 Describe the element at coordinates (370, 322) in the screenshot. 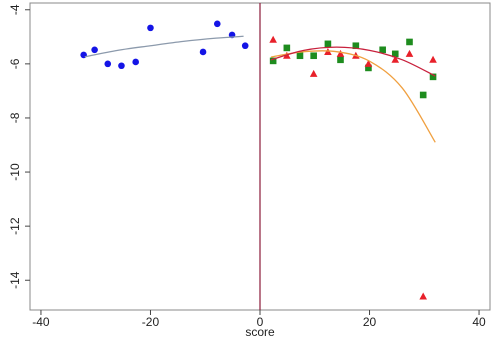

I see `x-tick-label: 20` at that location.